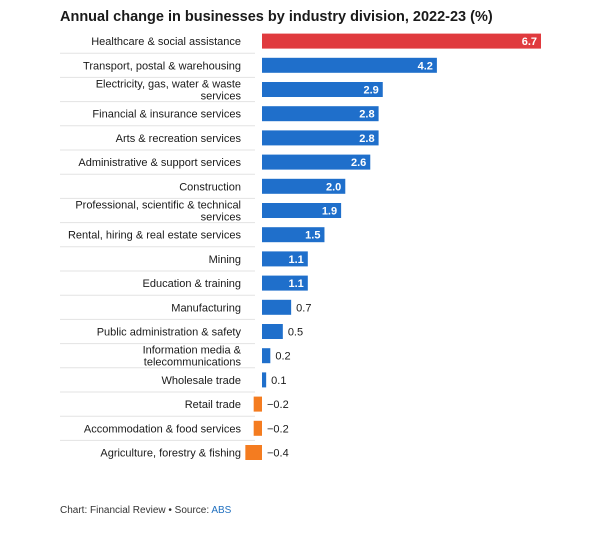  Describe the element at coordinates (329, 212) in the screenshot. I see `value-label: 1.9` at that location.